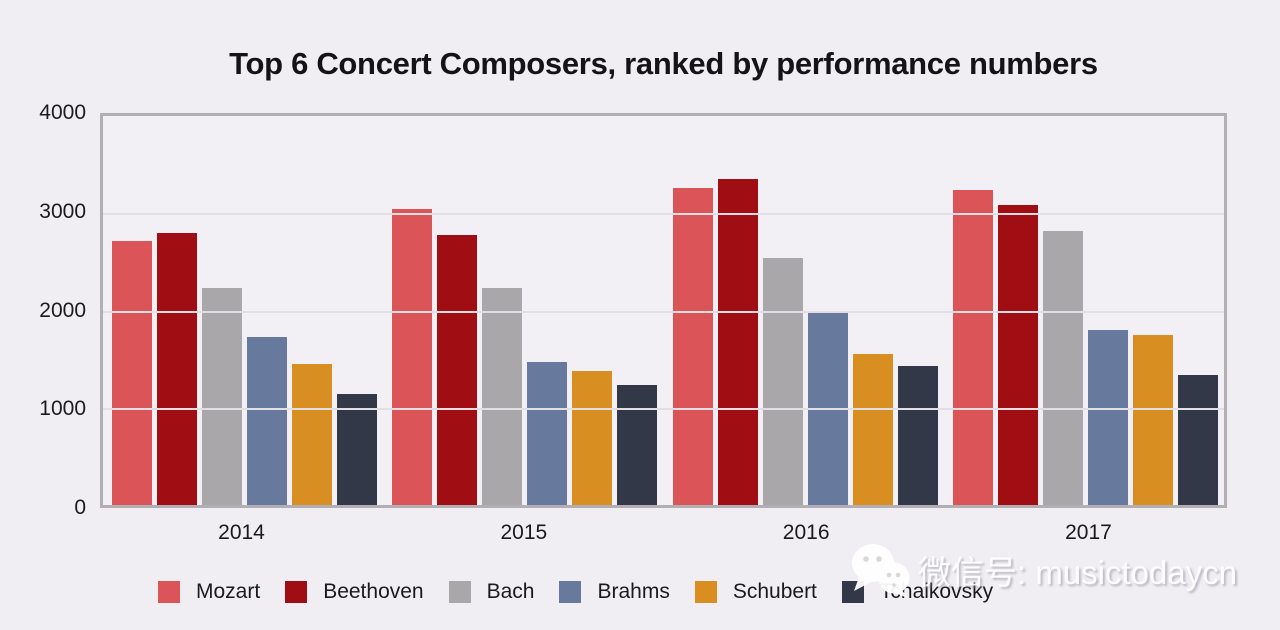  Describe the element at coordinates (457, 369) in the screenshot. I see `bar-beethoven-2015` at that location.